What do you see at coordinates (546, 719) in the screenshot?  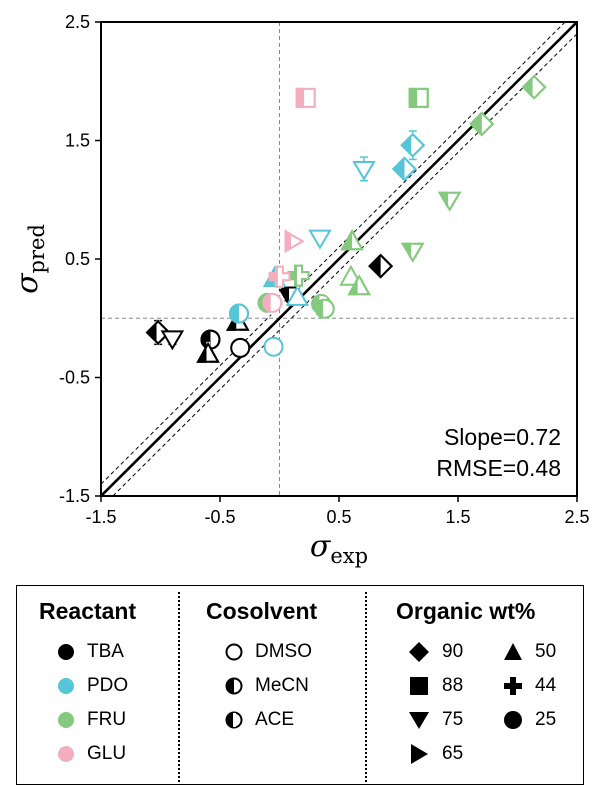 I see `legend-item-label: 25` at bounding box center [546, 719].